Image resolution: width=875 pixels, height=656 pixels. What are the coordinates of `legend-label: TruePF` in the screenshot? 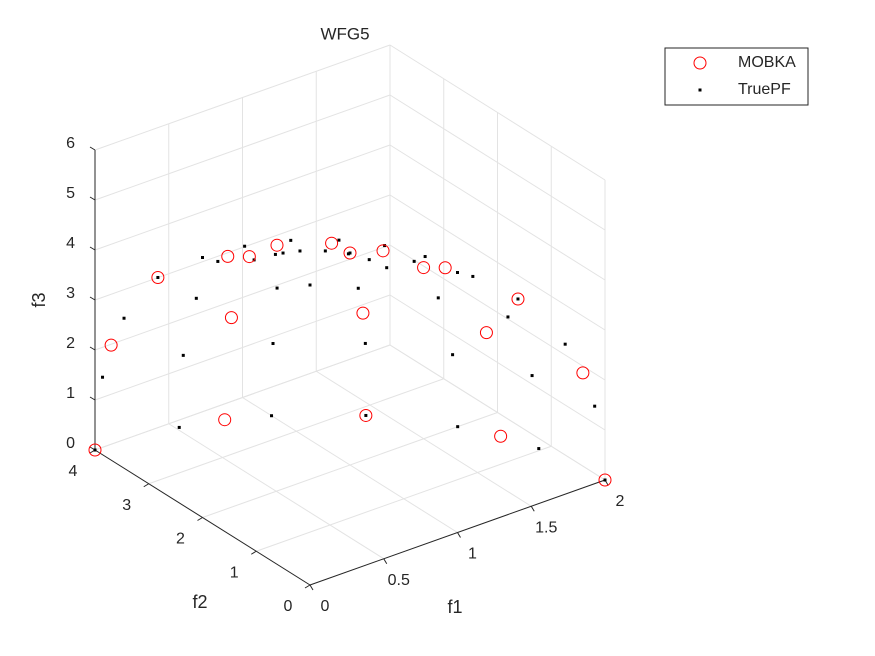 It's located at (764, 89).